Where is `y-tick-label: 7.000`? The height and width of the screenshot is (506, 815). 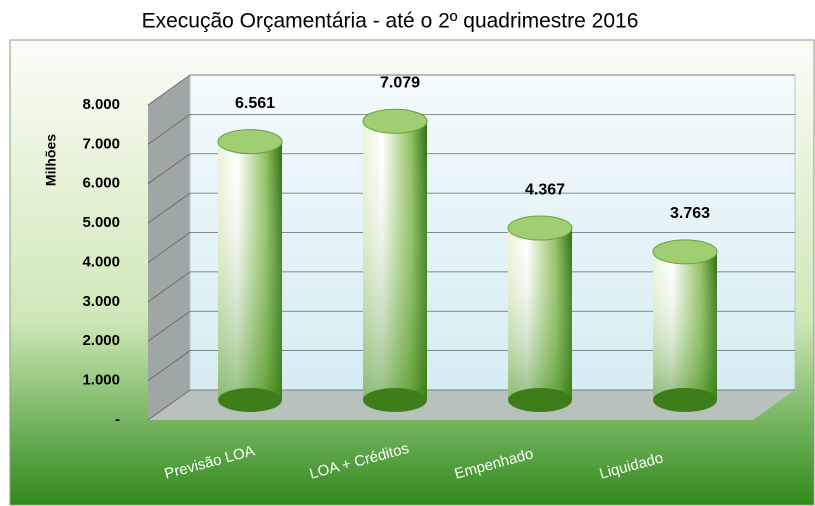 y-tick-label: 7.000 is located at coordinates (101, 143).